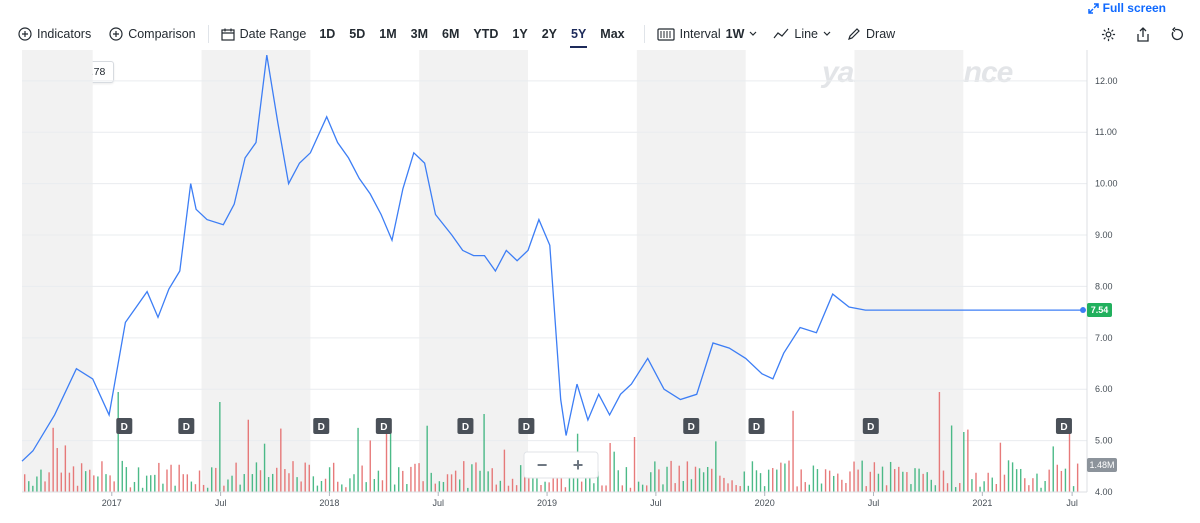 This screenshot has width=1200, height=523. Describe the element at coordinates (1101, 465) in the screenshot. I see `volume-label: 1.48M` at that location.